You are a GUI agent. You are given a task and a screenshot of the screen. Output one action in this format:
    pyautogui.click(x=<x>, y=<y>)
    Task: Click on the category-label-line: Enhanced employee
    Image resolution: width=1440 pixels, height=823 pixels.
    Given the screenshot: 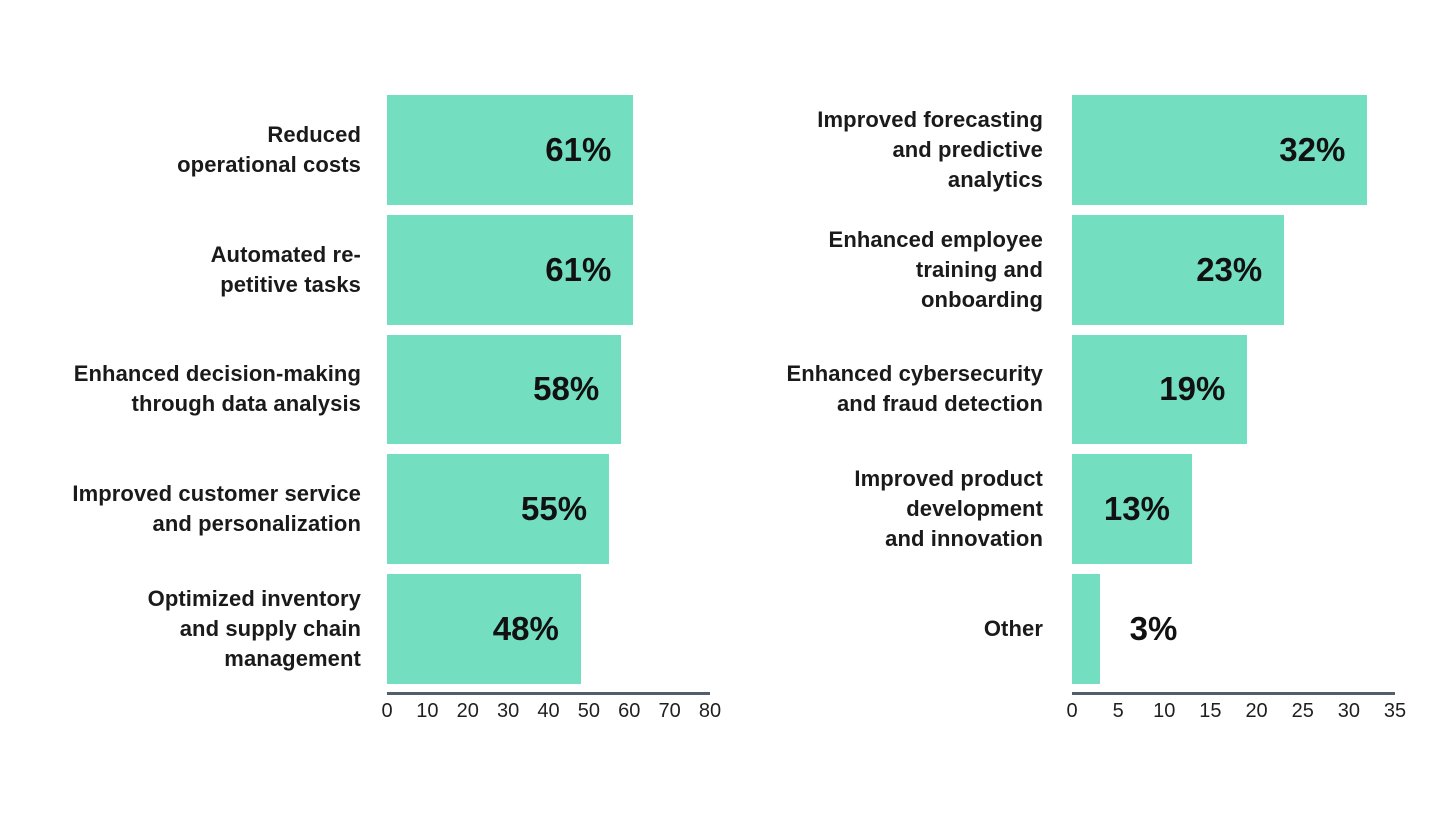 What is the action you would take?
    pyautogui.click(x=935, y=239)
    